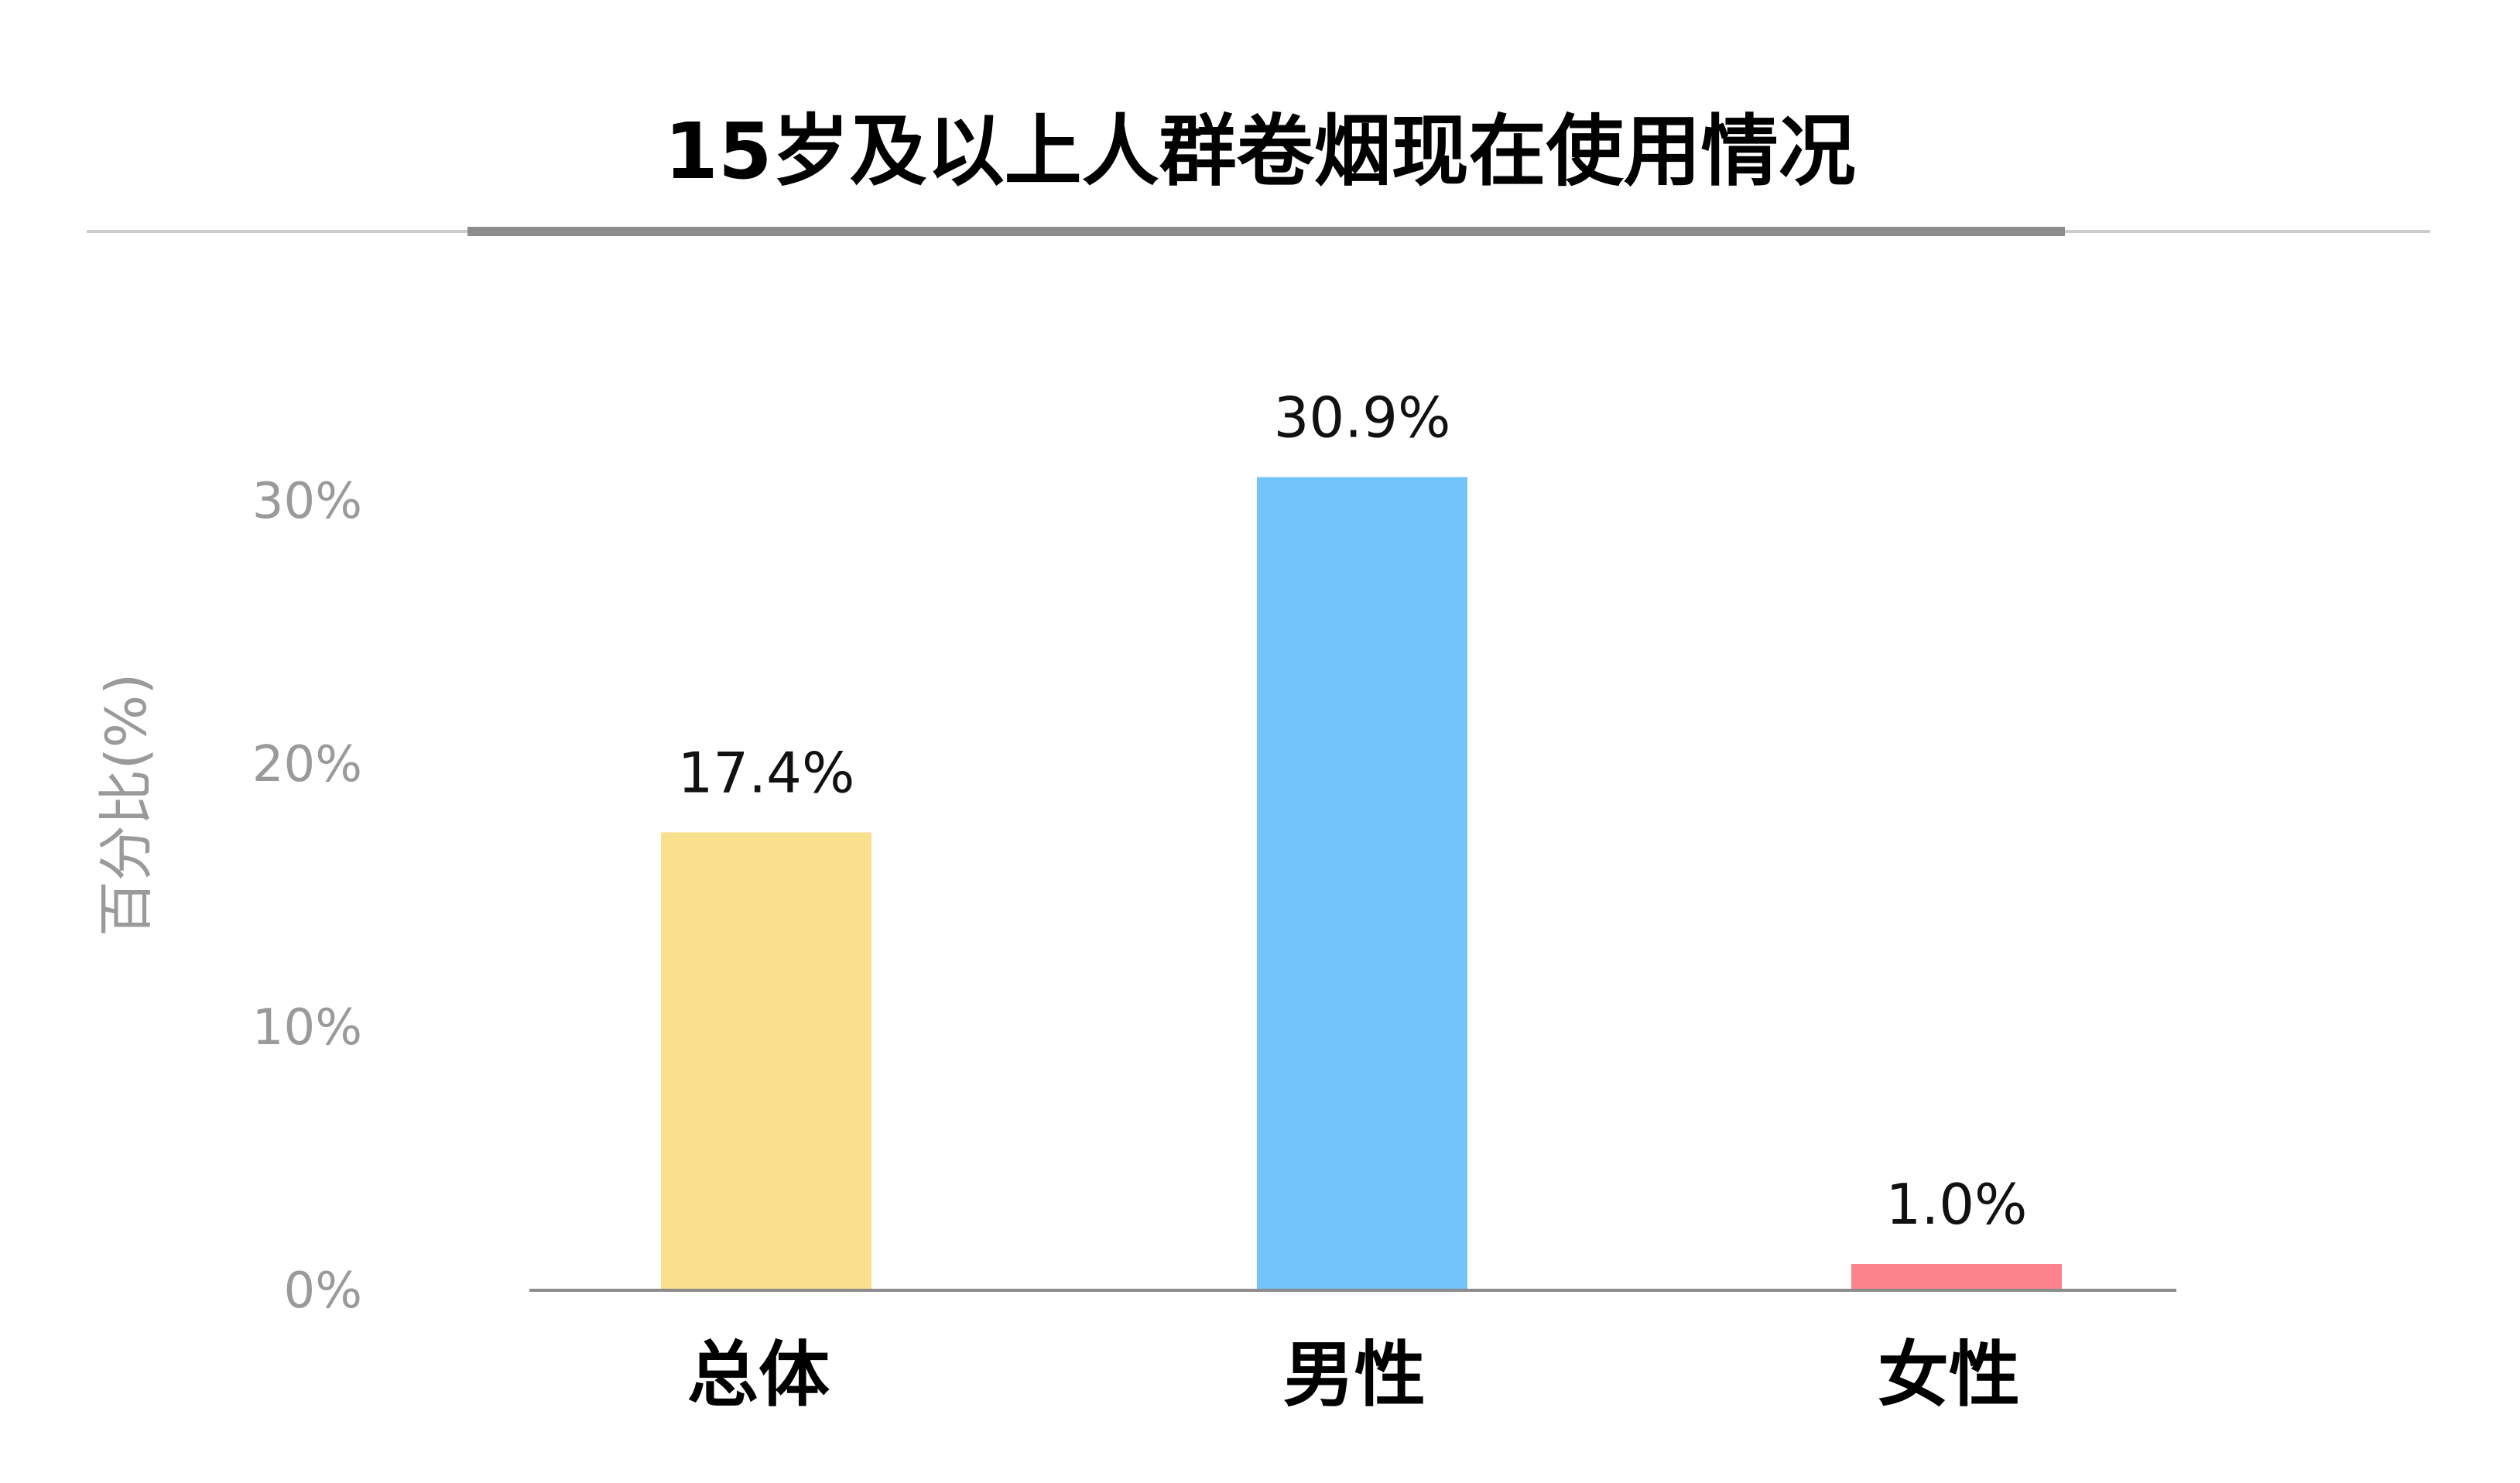 This screenshot has height=1483, width=2520. I want to click on x-category-label: 女性, so click(1949, 1375).